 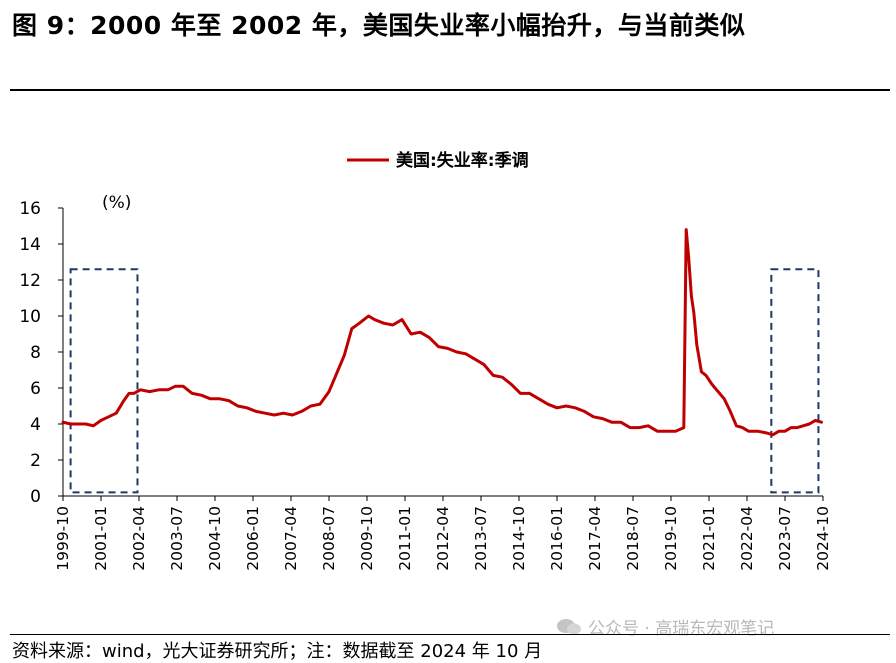 What do you see at coordinates (519, 538) in the screenshot?
I see `x-tick-label: 2014-10` at bounding box center [519, 538].